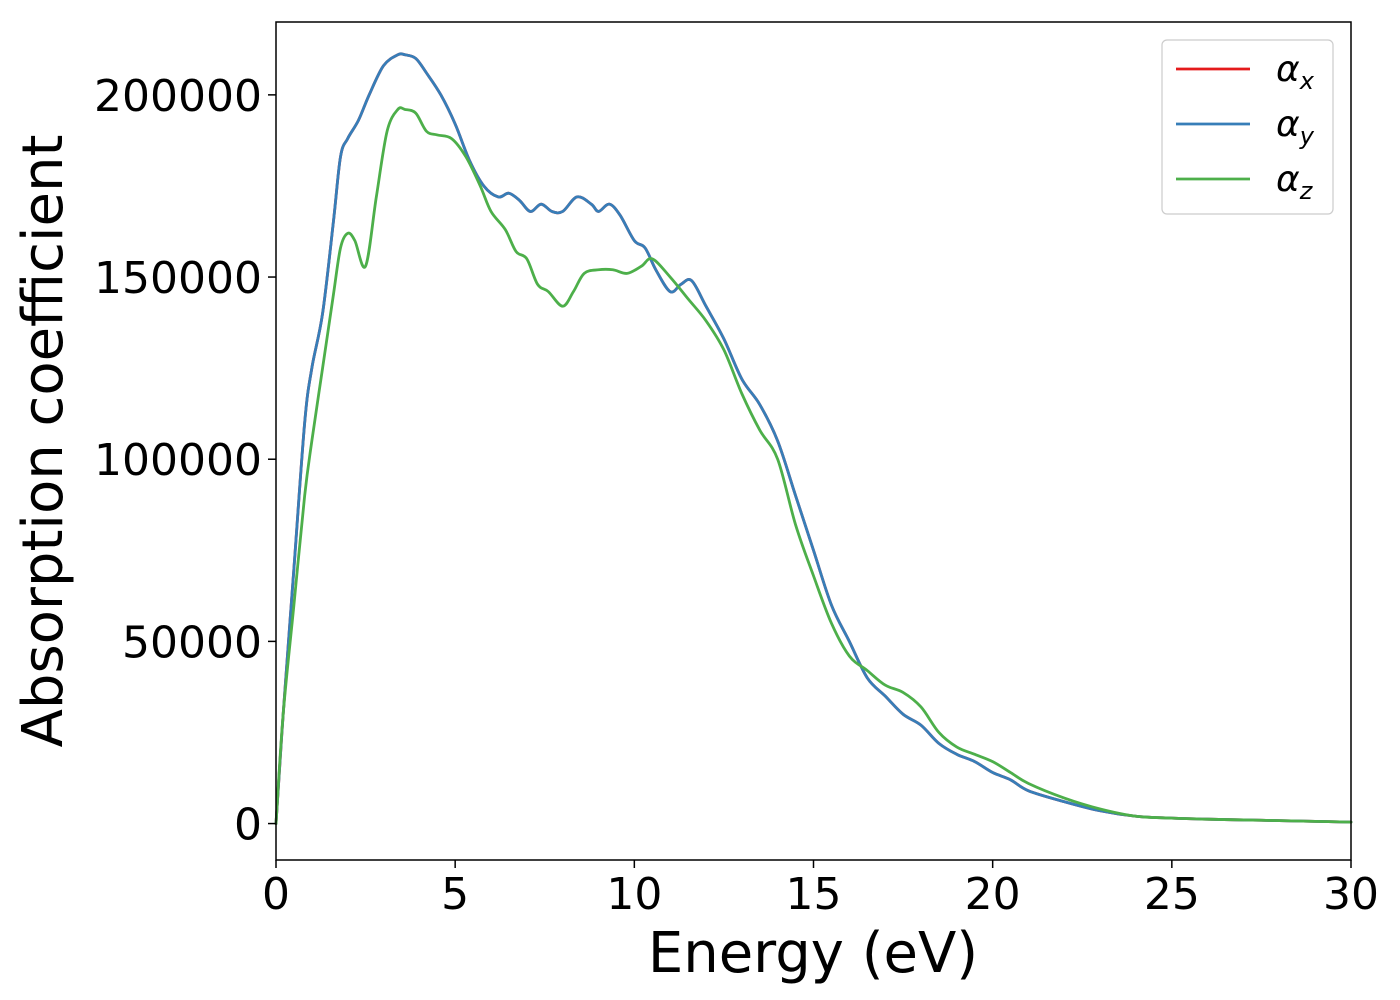  What do you see at coordinates (1295, 127) in the screenshot?
I see `legend-label-y: αy` at bounding box center [1295, 127].